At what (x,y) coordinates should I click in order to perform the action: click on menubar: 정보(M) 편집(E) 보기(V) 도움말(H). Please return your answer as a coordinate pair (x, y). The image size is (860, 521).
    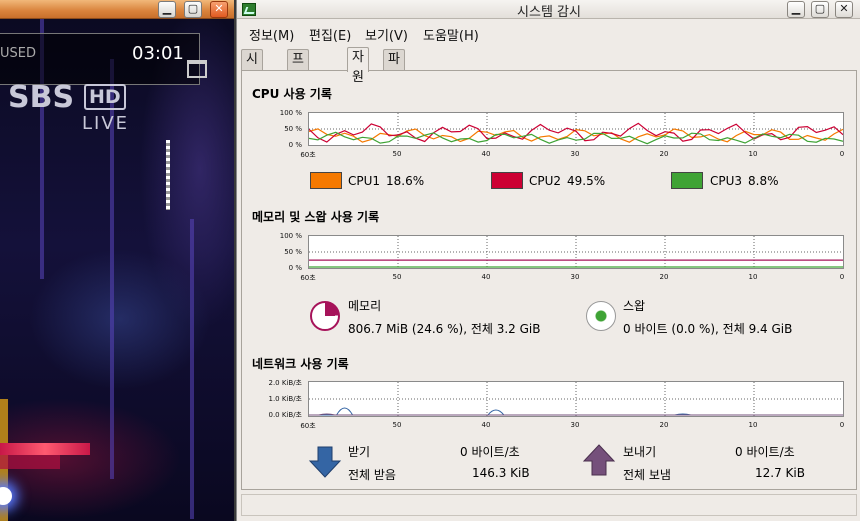
    Looking at the image, I should click on (548, 33).